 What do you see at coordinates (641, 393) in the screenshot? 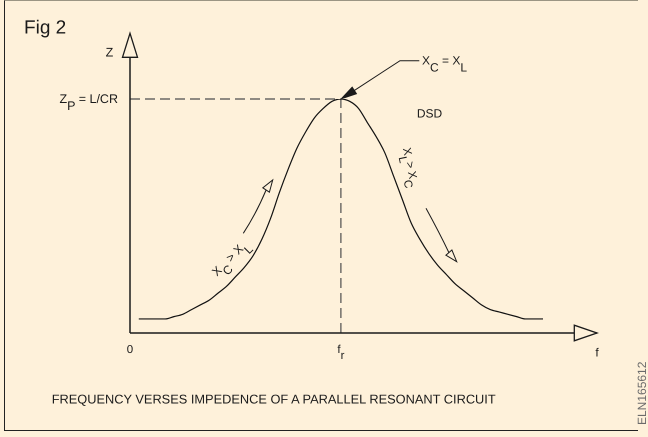
I see `text: ELN165612` at bounding box center [641, 393].